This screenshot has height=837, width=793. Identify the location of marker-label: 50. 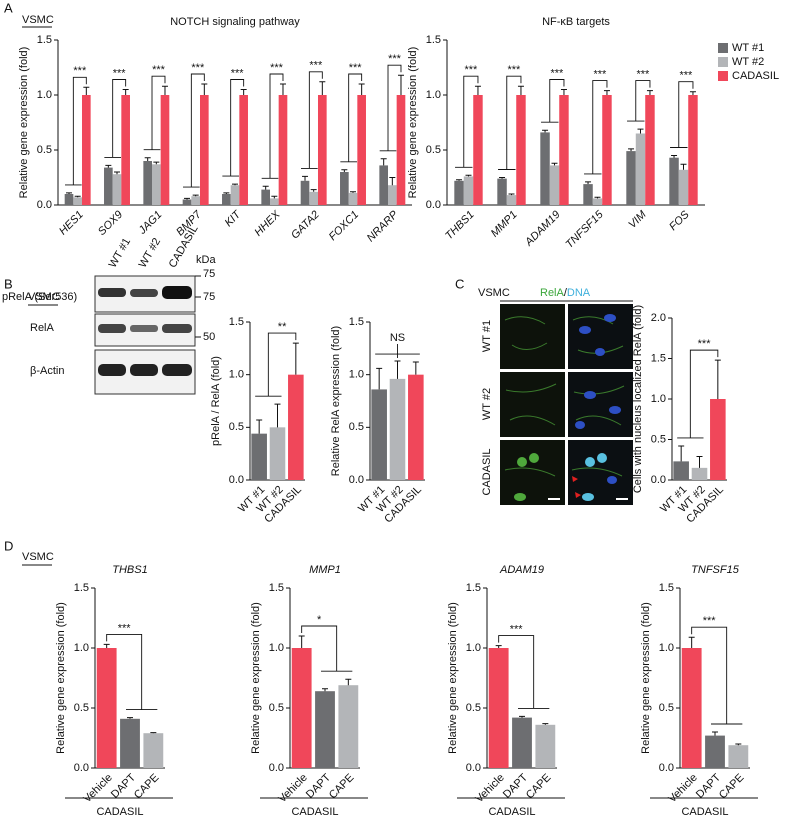
(209, 337).